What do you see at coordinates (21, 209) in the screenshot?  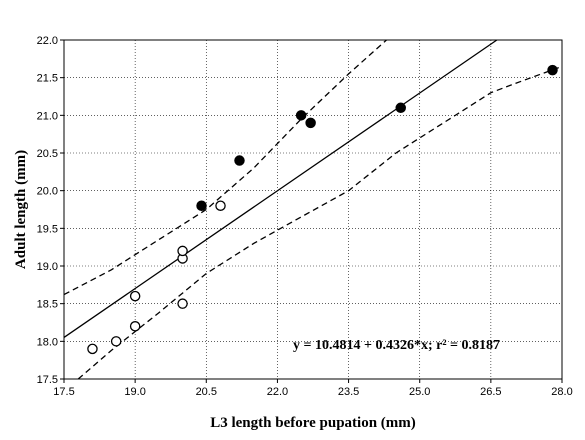 I see `y-axis-title: Adult length (mm)` at bounding box center [21, 209].